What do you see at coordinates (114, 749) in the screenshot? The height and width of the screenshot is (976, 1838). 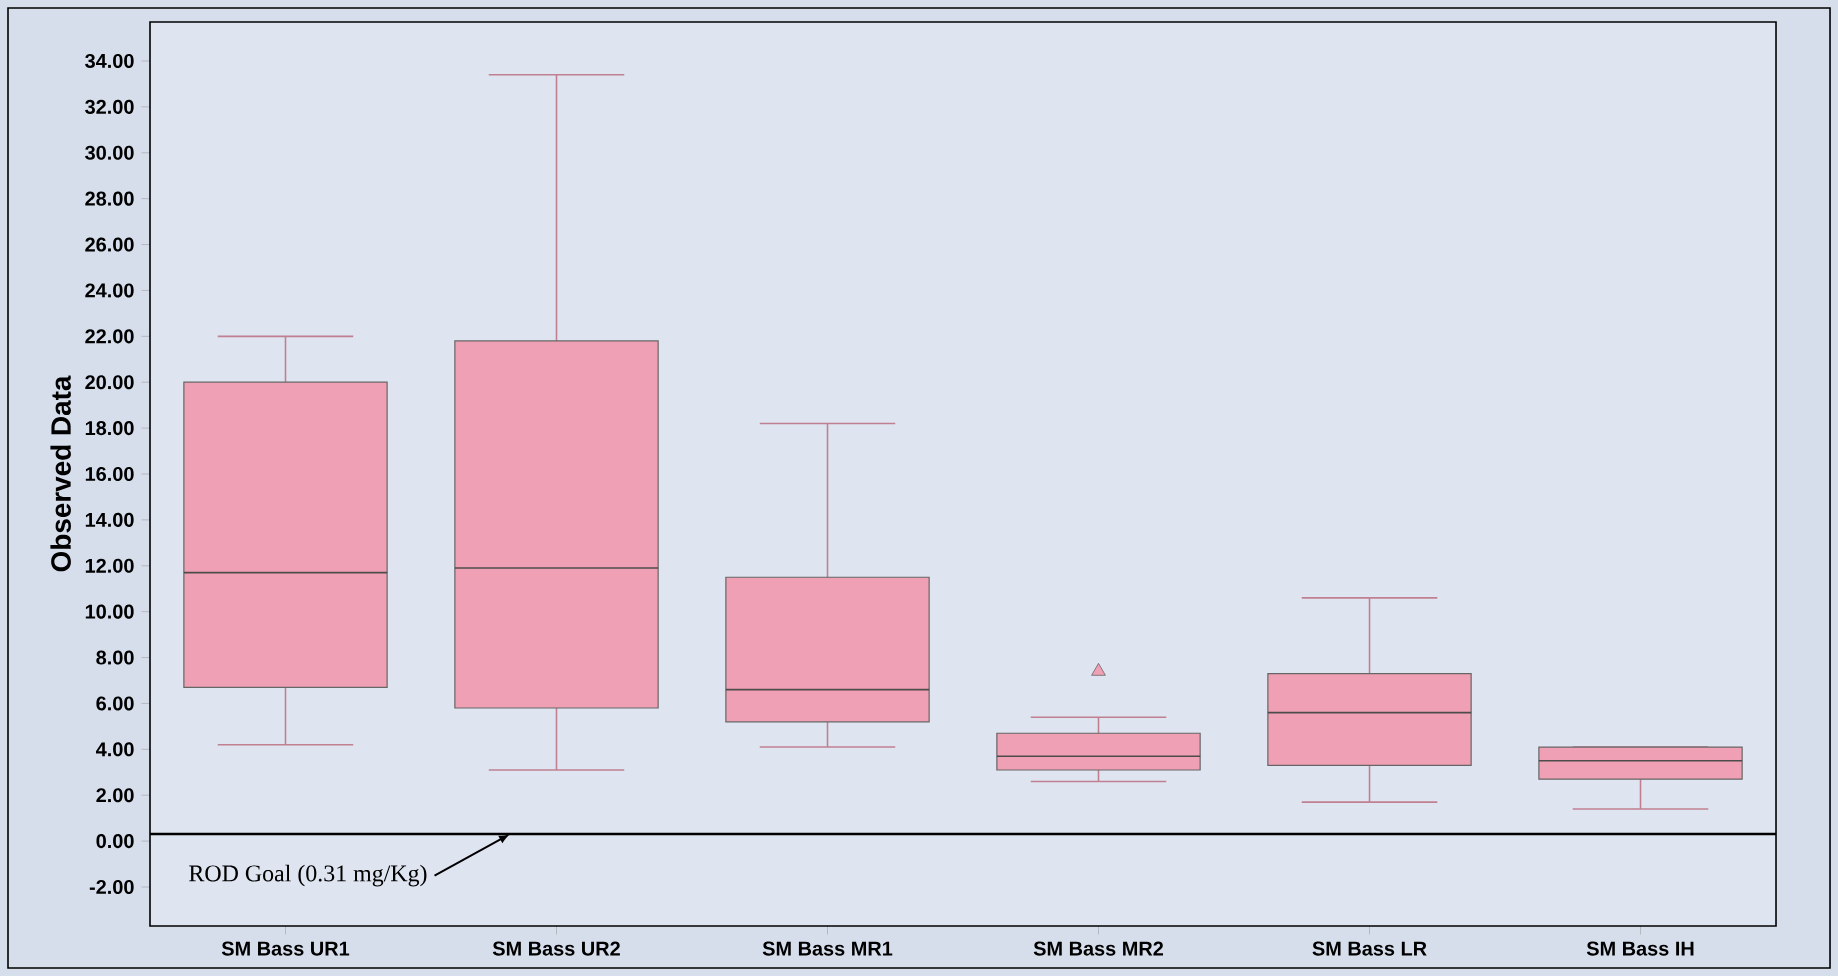 I see `y-tick-label: 4.00` at bounding box center [114, 749].